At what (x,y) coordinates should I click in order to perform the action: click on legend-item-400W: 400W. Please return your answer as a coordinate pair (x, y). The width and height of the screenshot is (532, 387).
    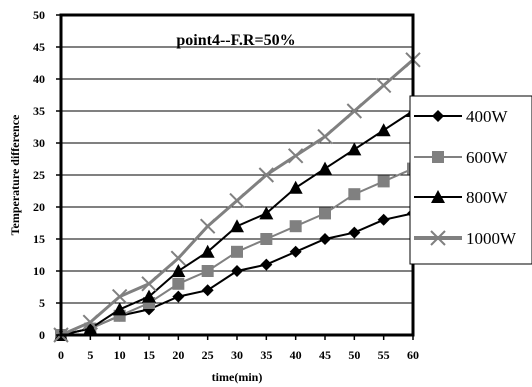
    Looking at the image, I should click on (461, 116).